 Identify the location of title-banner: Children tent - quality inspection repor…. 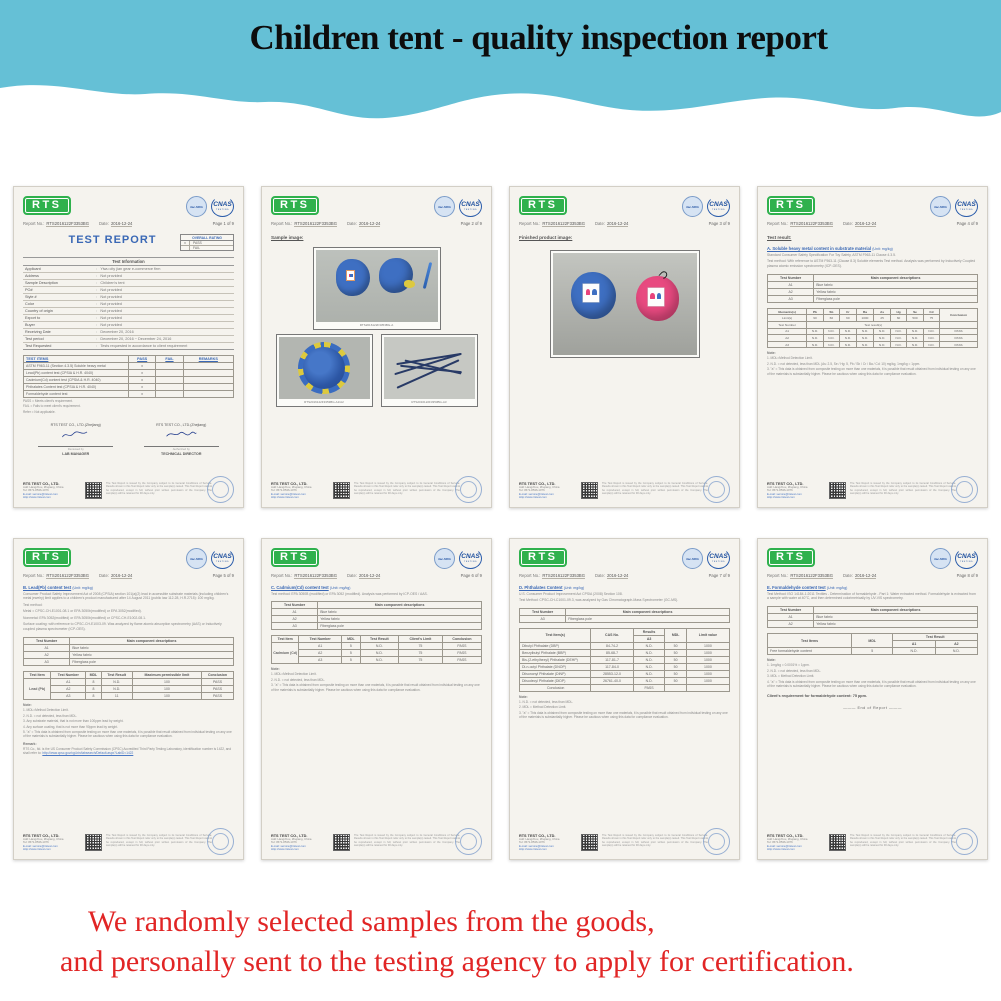
(500, 67).